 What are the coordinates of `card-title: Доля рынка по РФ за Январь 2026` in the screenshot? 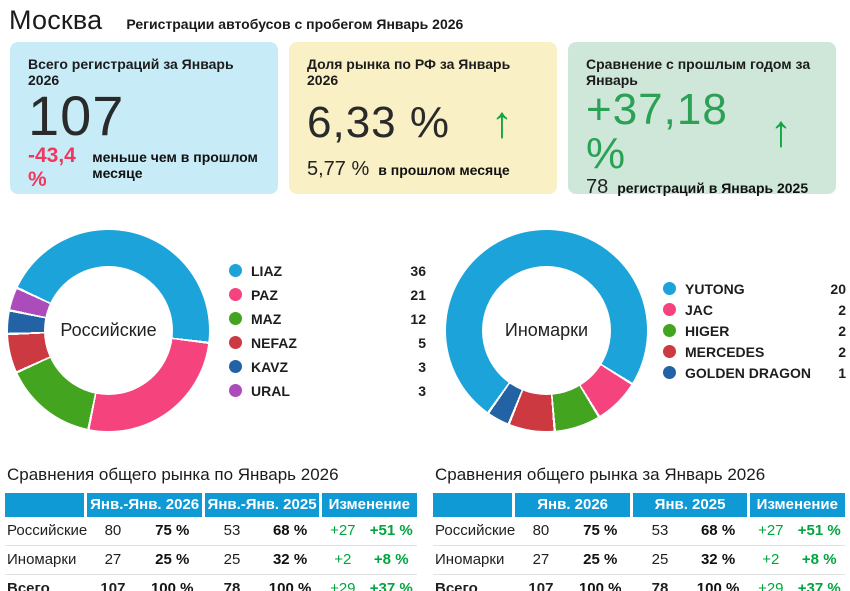 It's located at (409, 72).